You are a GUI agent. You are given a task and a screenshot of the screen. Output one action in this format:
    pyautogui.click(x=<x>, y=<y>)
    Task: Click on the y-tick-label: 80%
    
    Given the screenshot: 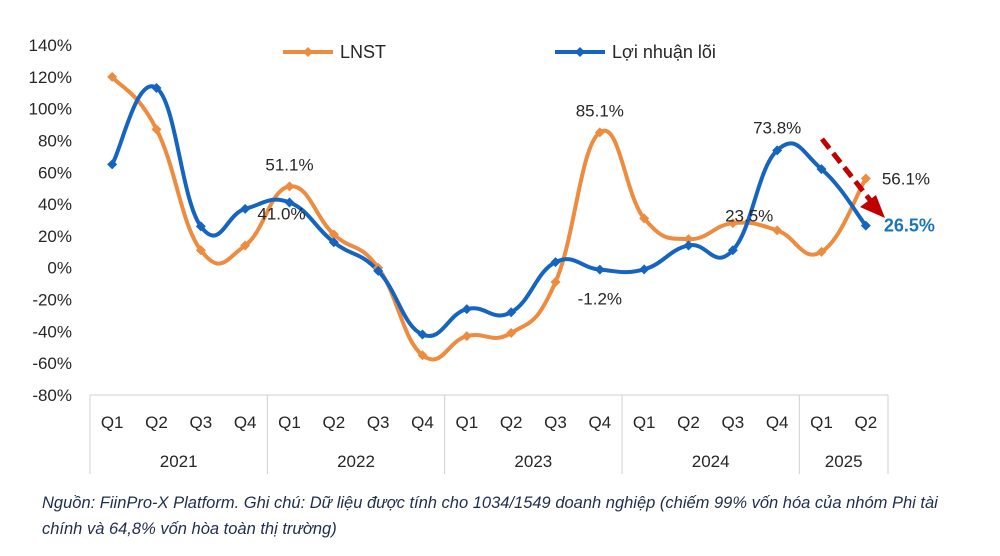 What is the action you would take?
    pyautogui.click(x=55, y=140)
    